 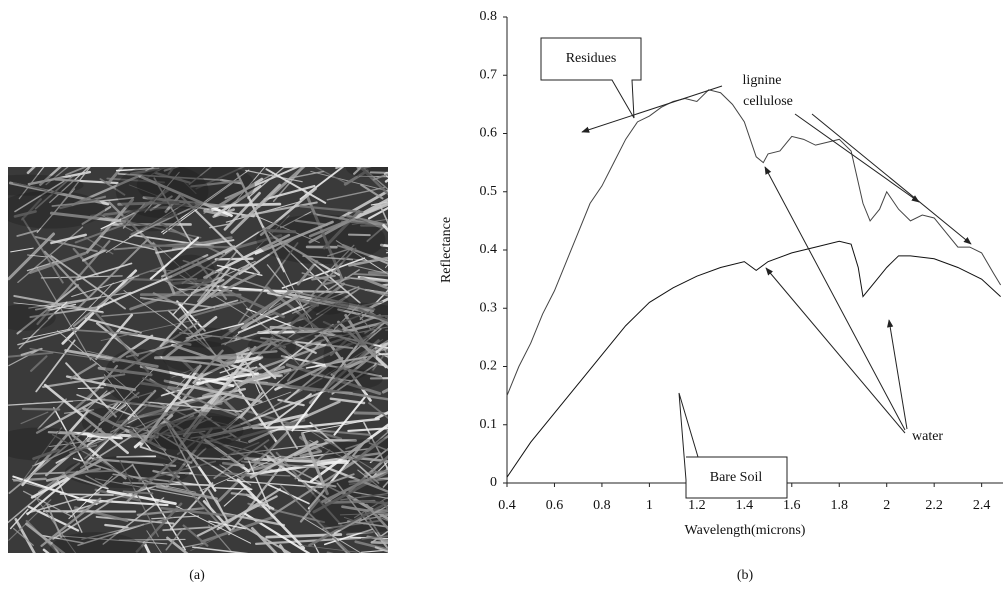 I want to click on y-tick-label: 0.6, so click(x=489, y=133).